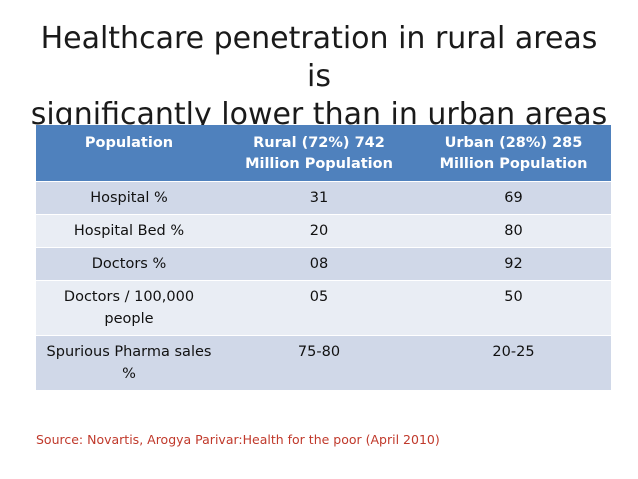 The width and height of the screenshot is (638, 479). I want to click on table-row: Doctors / 100,000 people 05 50, so click(323, 308).